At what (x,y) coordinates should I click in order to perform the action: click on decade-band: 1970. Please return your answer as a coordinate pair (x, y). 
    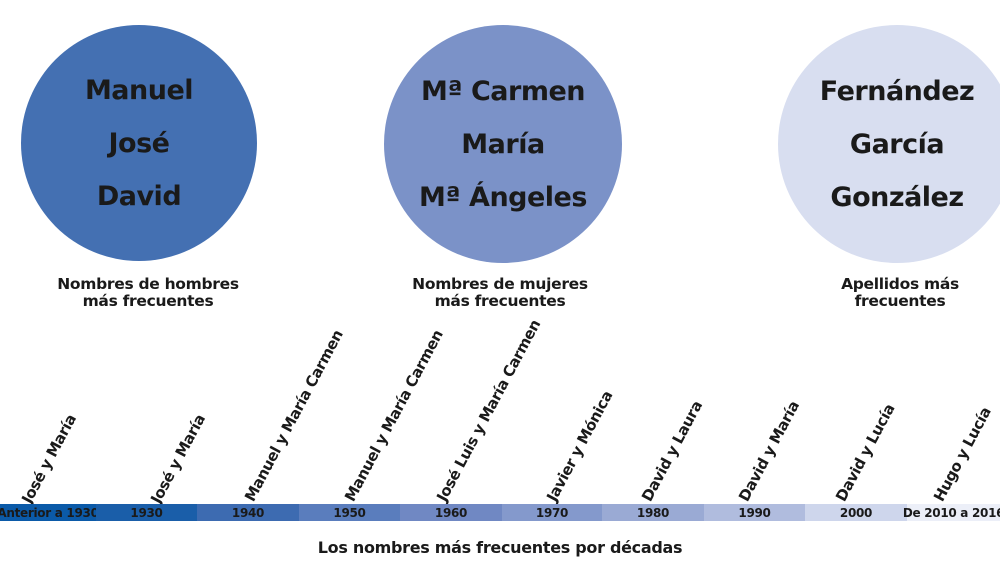
    Looking at the image, I should click on (552, 512).